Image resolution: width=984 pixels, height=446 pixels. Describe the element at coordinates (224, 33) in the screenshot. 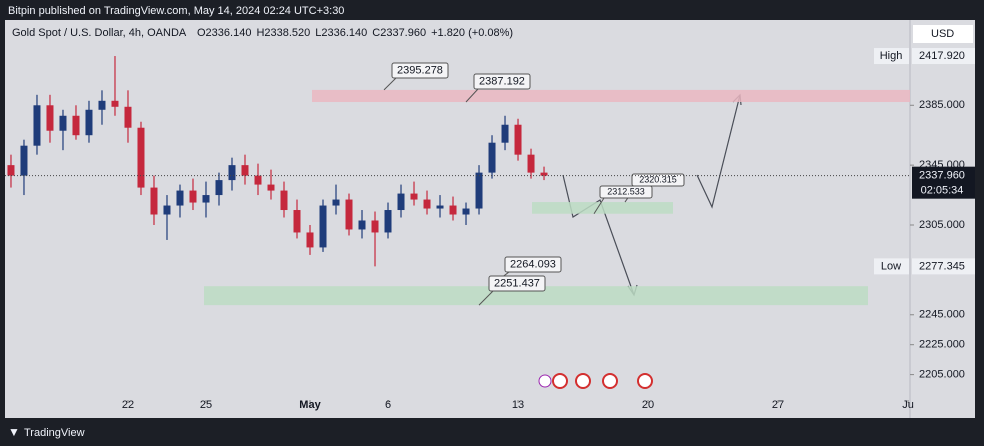

I see `legend-value: O2336.140` at that location.